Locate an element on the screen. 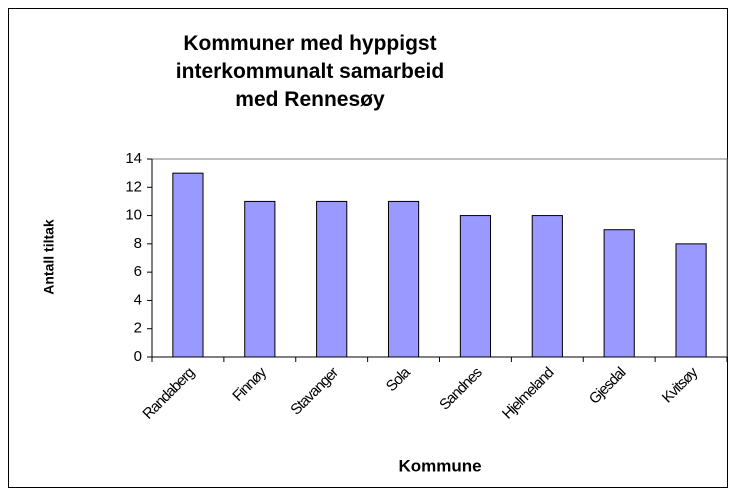  x-tick-label: Kvitsøy is located at coordinates (680, 385).